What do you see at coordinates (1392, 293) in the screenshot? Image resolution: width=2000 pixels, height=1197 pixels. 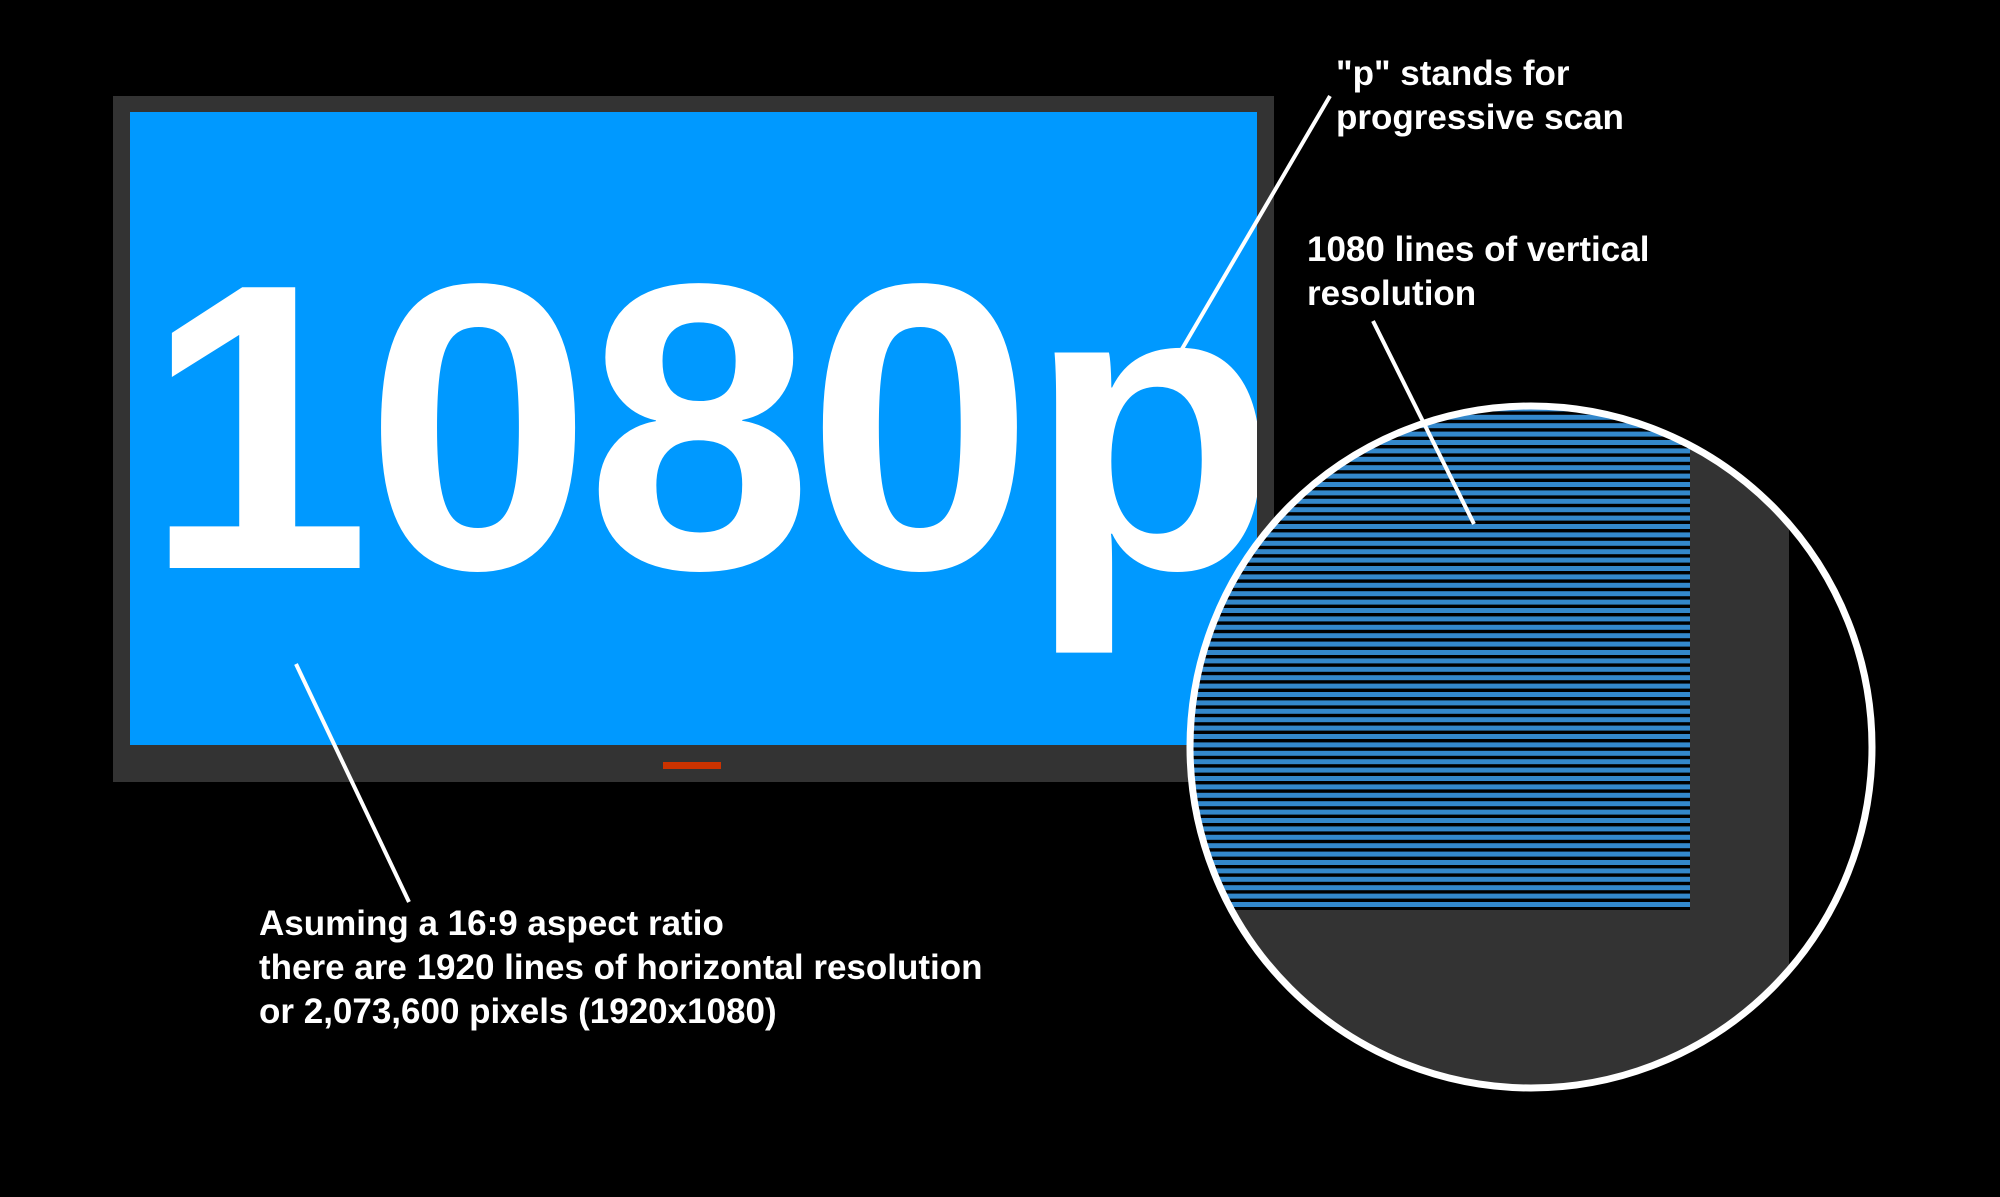 I see `vertical-note-line: resolution` at bounding box center [1392, 293].